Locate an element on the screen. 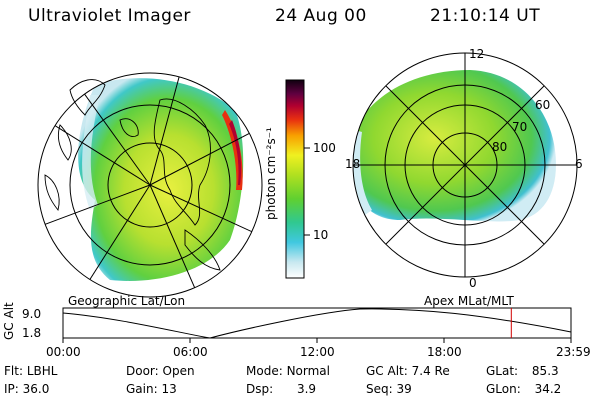 Image resolution: width=600 pixels, height=400 pixels. xtick-0600: 06:00 is located at coordinates (190, 352).